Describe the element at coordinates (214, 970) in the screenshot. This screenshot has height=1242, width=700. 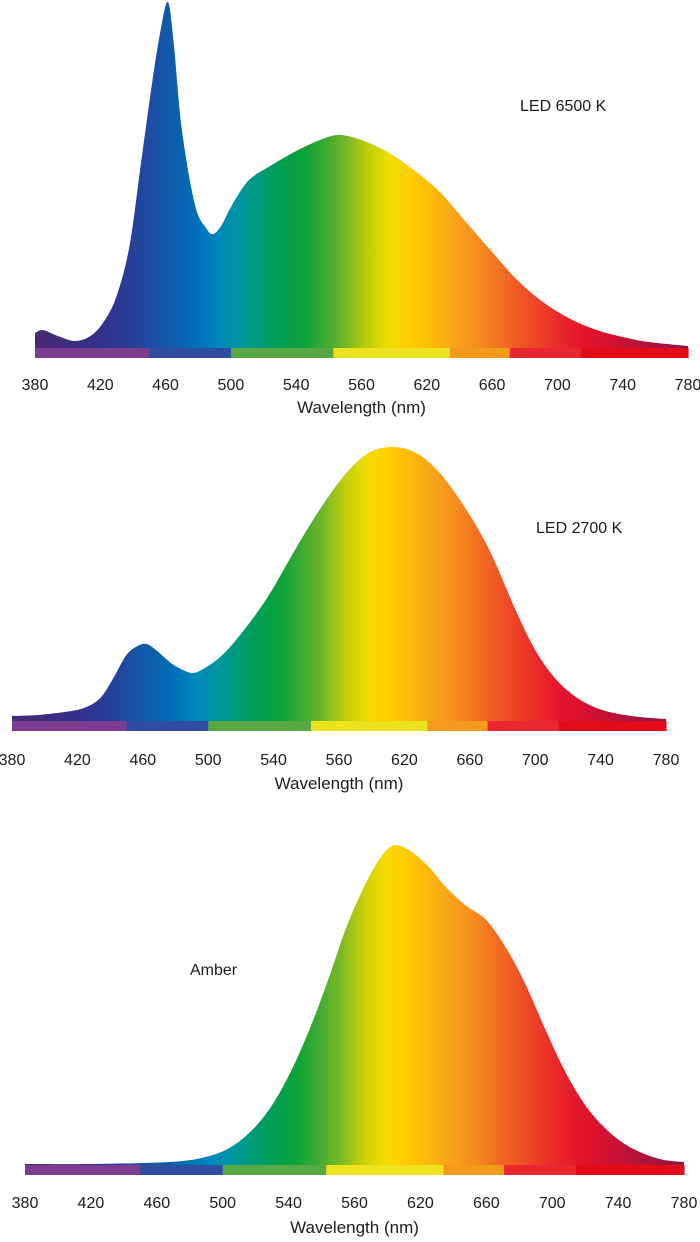
I see `chart-title-amber: Amber` at that location.